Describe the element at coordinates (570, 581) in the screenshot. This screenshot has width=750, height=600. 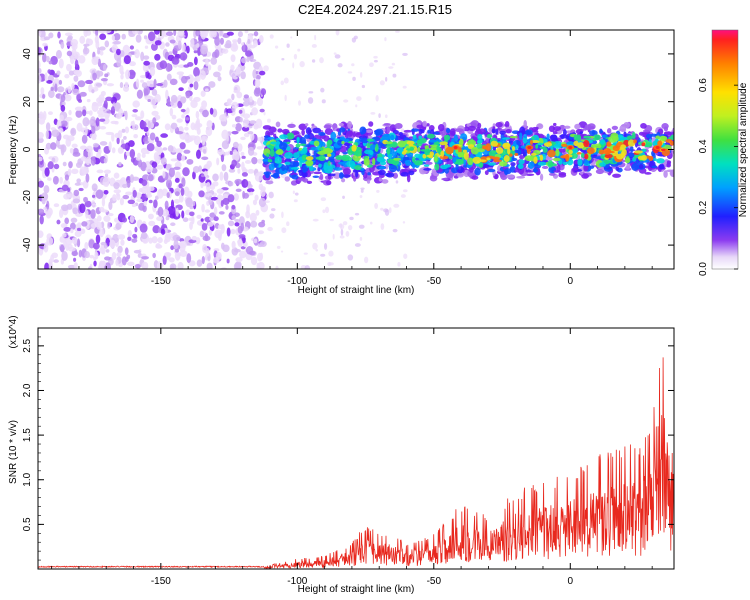
I see `bottom-x-tick-label: 0` at that location.